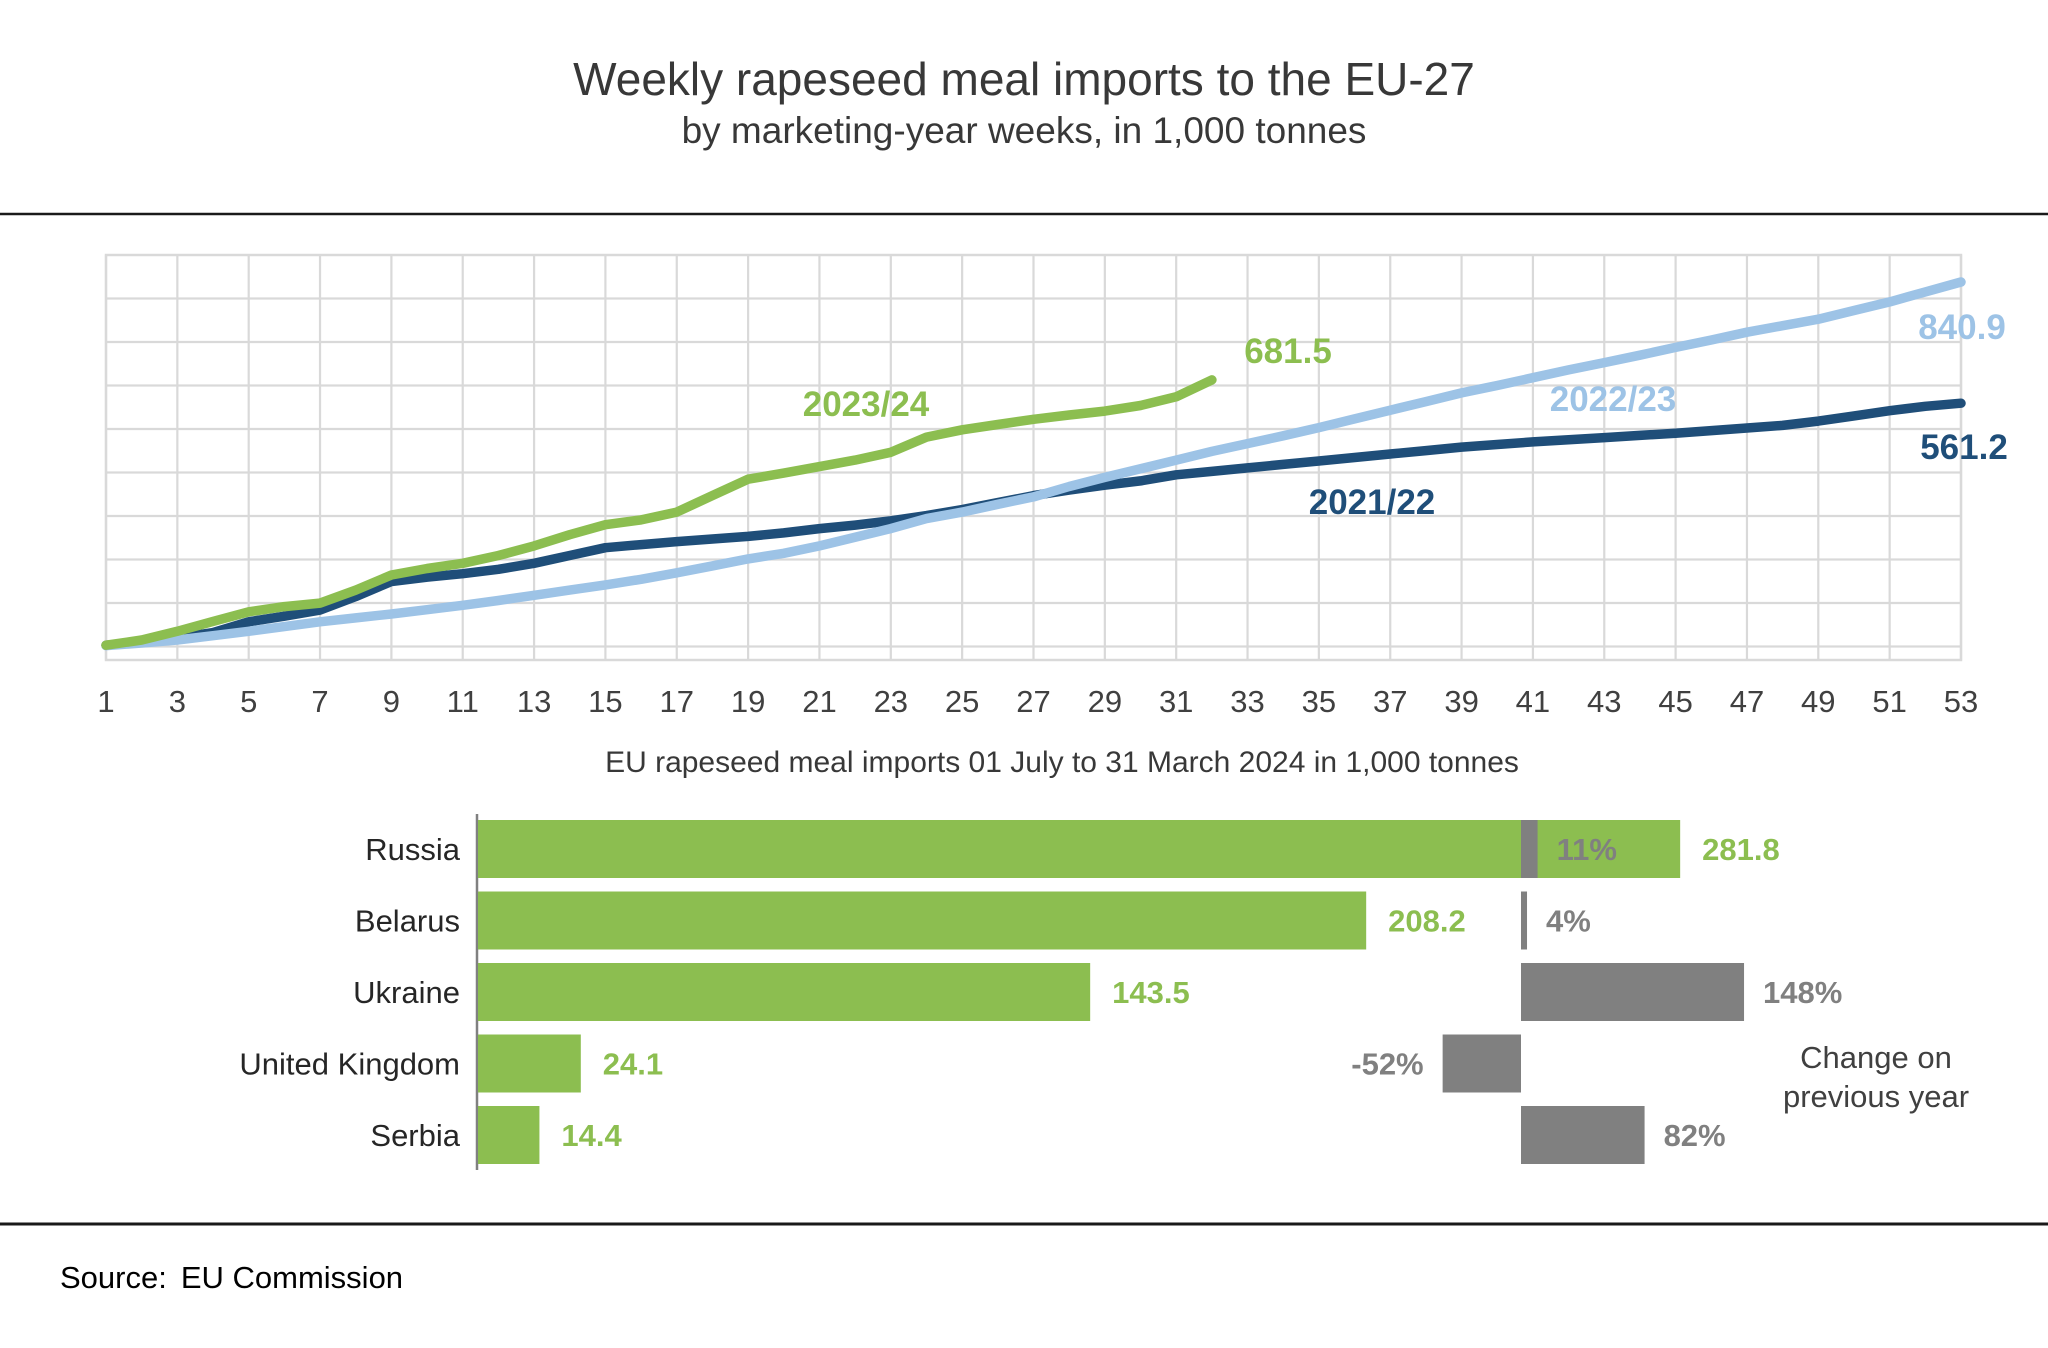 This screenshot has width=2048, height=1348. Describe the element at coordinates (1481, 1063) in the screenshot. I see `change-bar-United Kingdom` at that location.